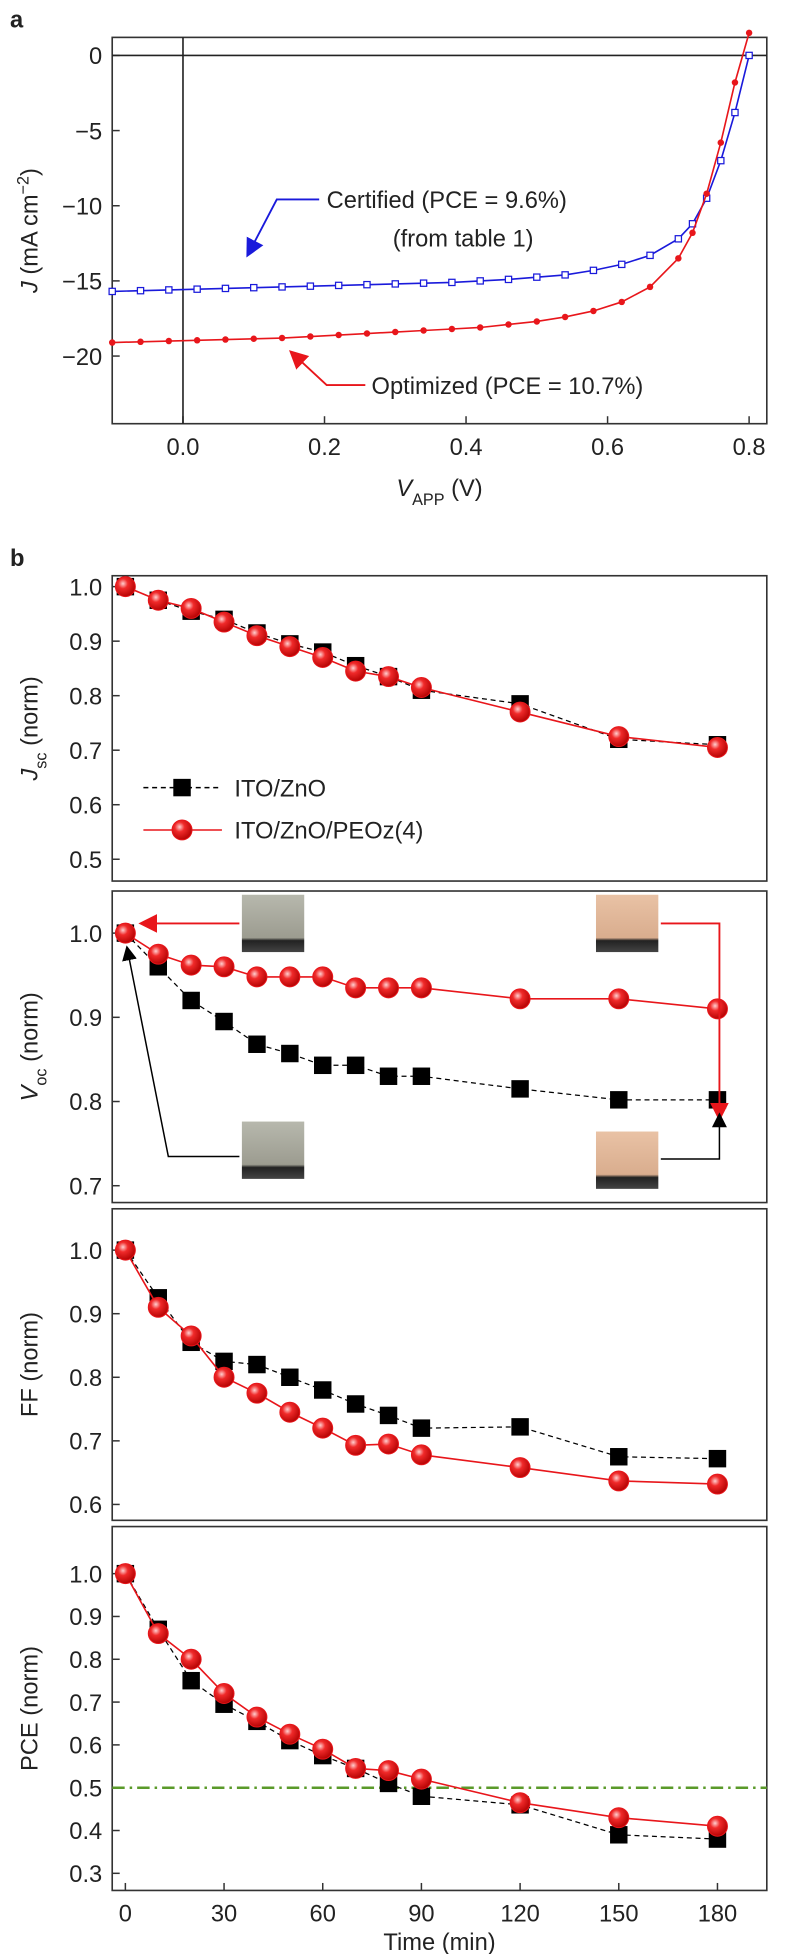 Image resolution: width=788 pixels, height=1954 pixels. I want to click on x-tick-label: 0.4, so click(466, 448).